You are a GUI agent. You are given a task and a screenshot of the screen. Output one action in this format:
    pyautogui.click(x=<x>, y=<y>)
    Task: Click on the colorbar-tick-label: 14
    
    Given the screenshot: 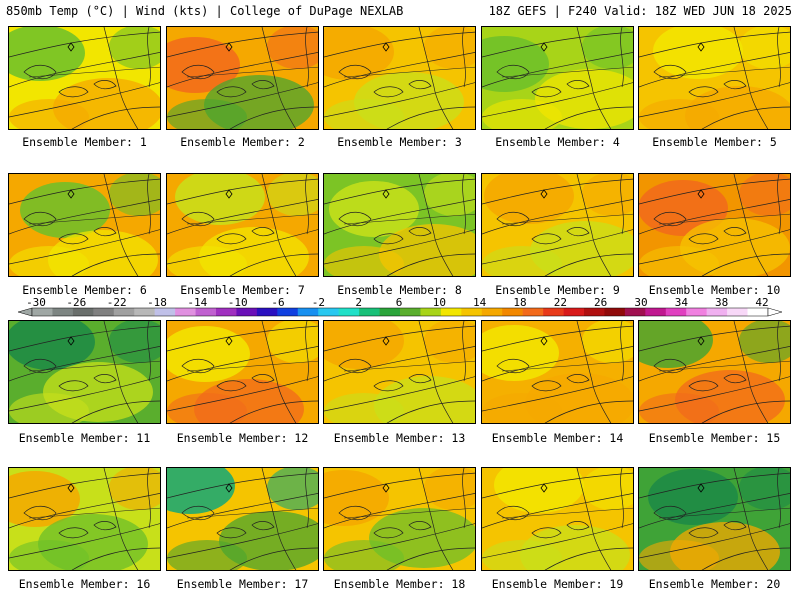 What is the action you would take?
    pyautogui.click(x=480, y=302)
    